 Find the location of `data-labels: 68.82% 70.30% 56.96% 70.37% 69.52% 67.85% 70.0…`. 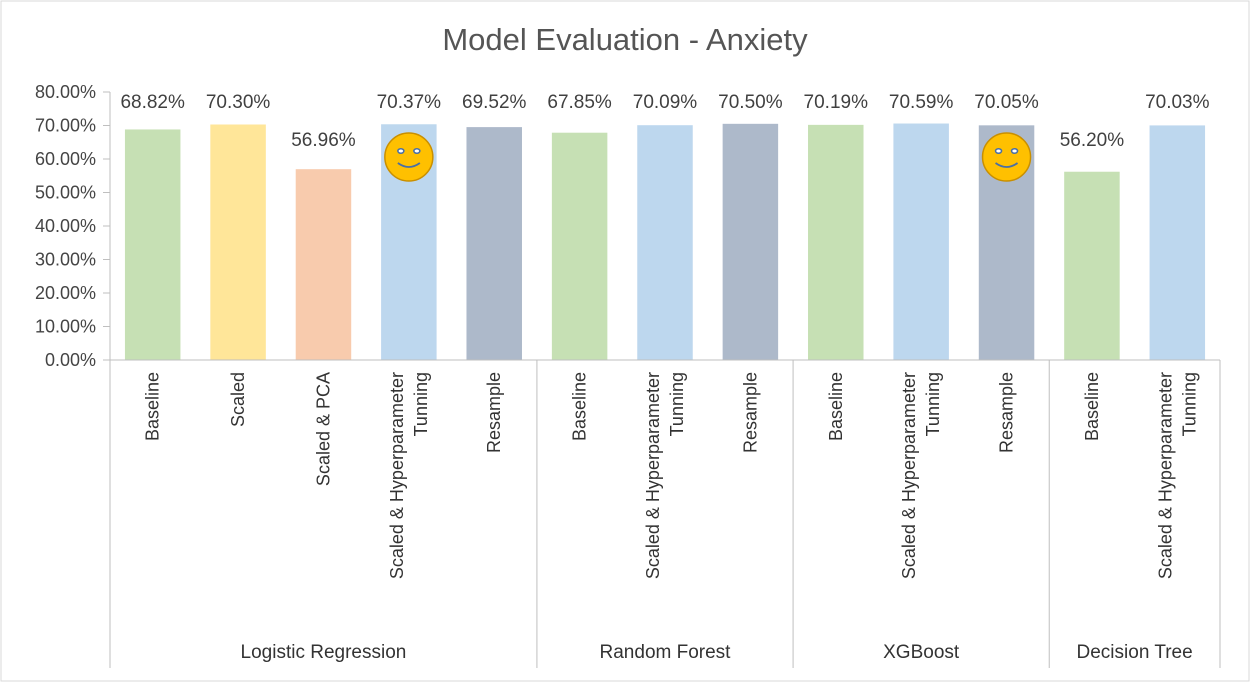

data-labels: 68.82% 70.30% 56.96% 70.37% 69.52% 67.85% 70.0… is located at coordinates (664, 121).